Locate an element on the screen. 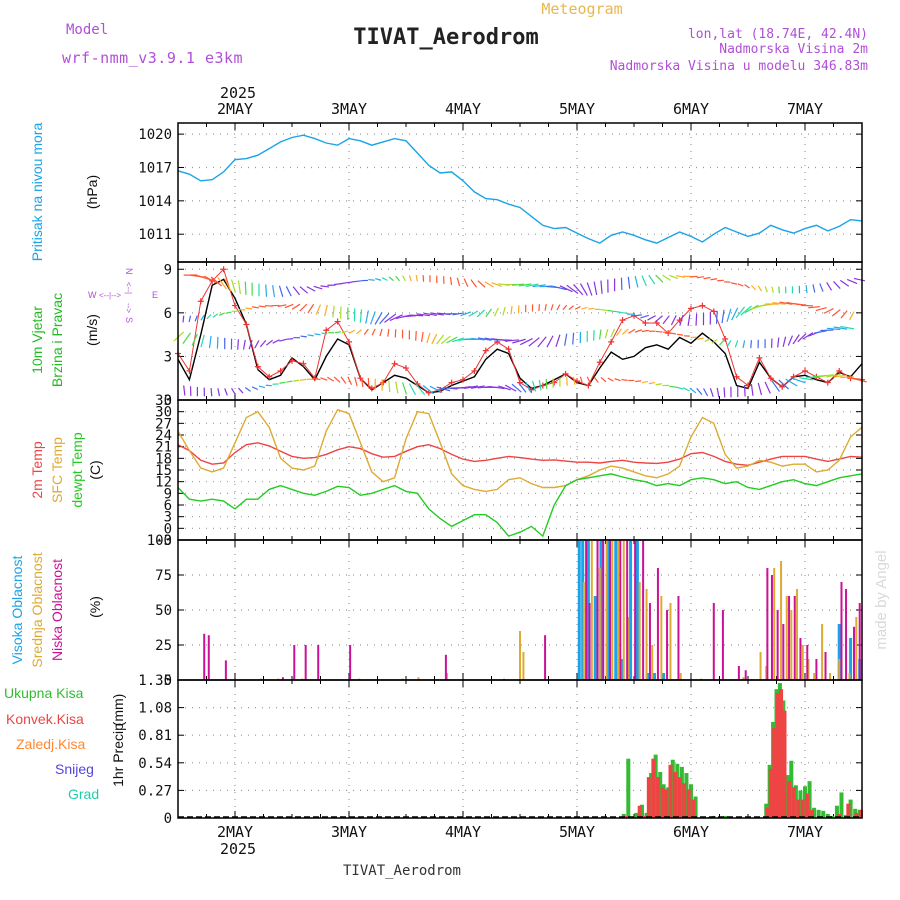 Image resolution: width=900 pixels, height=900 pixels. series-temperature-sfc-temp is located at coordinates (520, 450).